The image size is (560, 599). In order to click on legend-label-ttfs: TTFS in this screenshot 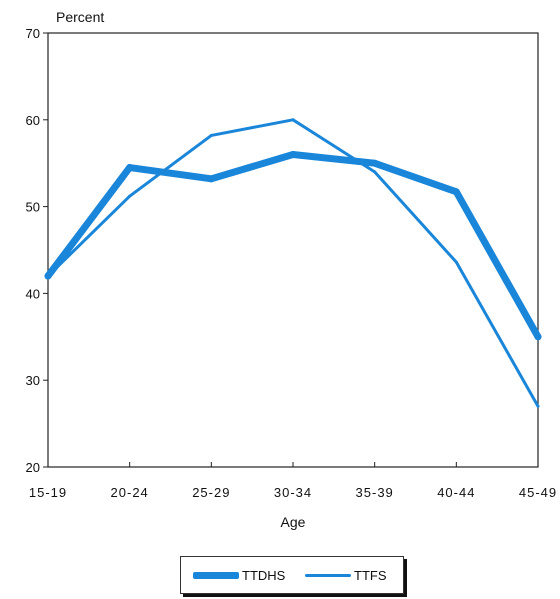, I will do `click(370, 575)`.